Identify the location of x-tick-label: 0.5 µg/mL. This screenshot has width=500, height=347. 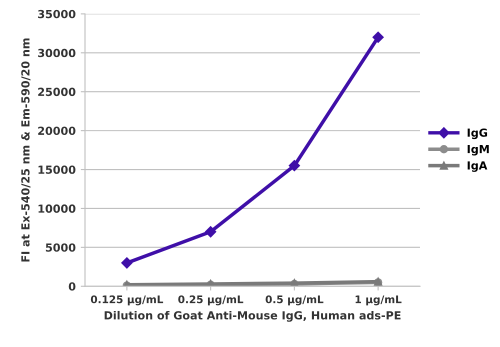
(295, 300).